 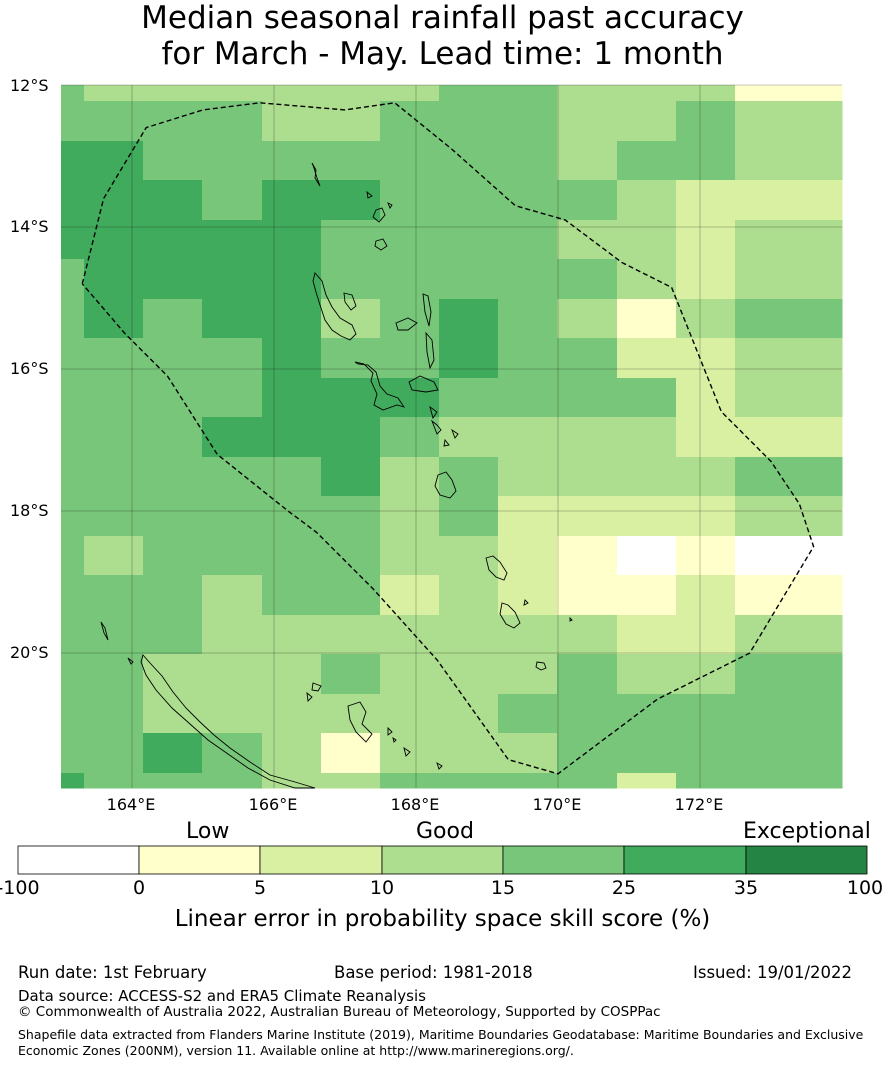 What do you see at coordinates (29, 226) in the screenshot?
I see `lat-label-14s: 14°S` at bounding box center [29, 226].